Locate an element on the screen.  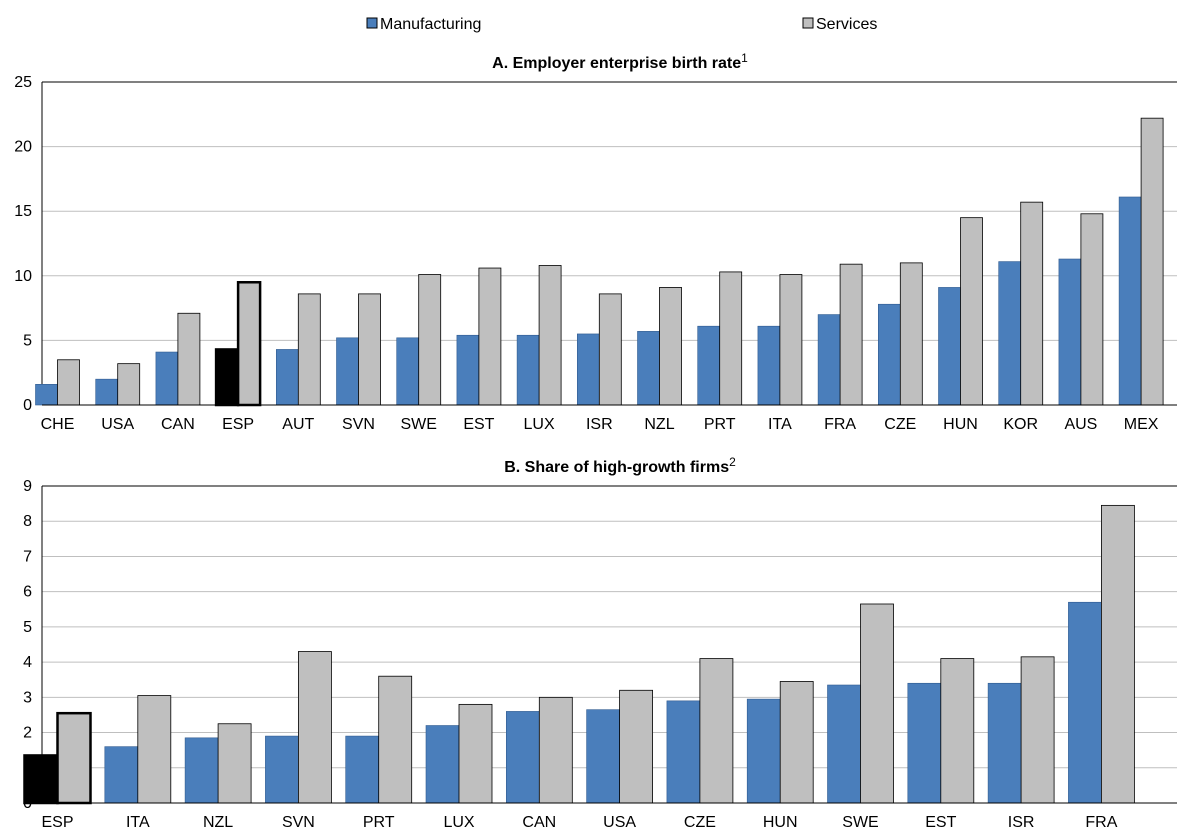
legend-swatch-manufacturing is located at coordinates (372, 23).